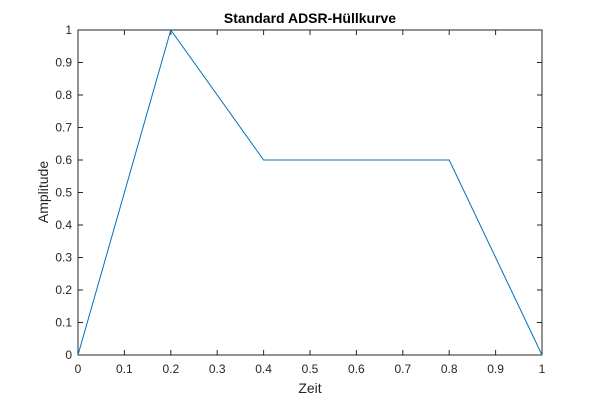 Image resolution: width=600 pixels, height=400 pixels. What do you see at coordinates (449, 369) in the screenshot?
I see `x-tick-label: 0.8` at bounding box center [449, 369].